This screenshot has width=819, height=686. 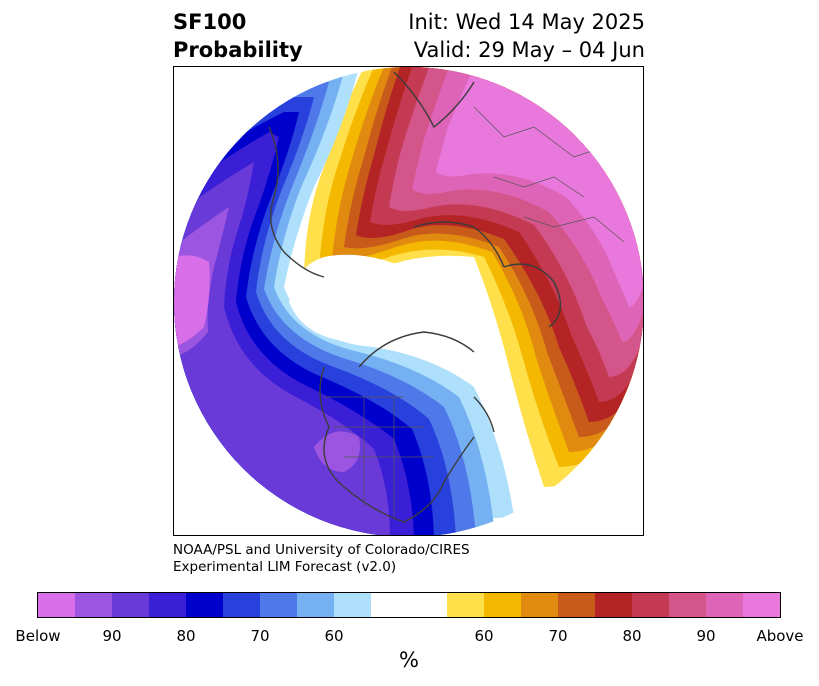 What do you see at coordinates (38, 636) in the screenshot?
I see `colorbar-tick-label: Below` at bounding box center [38, 636].